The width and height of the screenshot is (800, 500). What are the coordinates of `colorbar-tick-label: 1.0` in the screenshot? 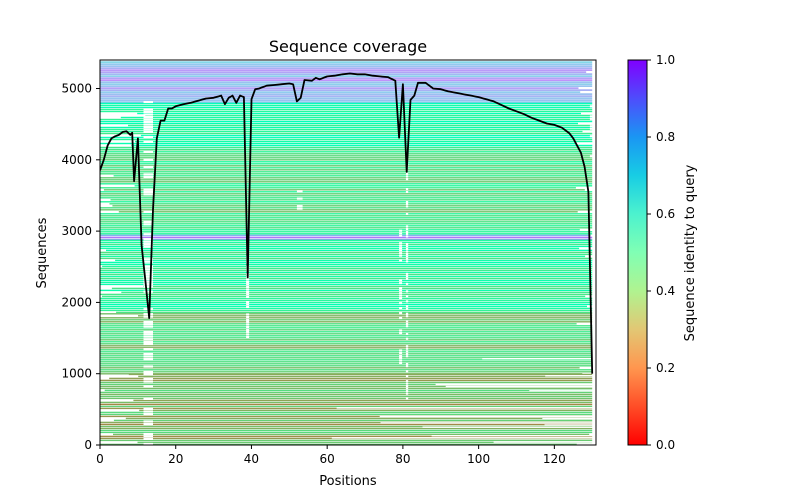 It's located at (665, 60).